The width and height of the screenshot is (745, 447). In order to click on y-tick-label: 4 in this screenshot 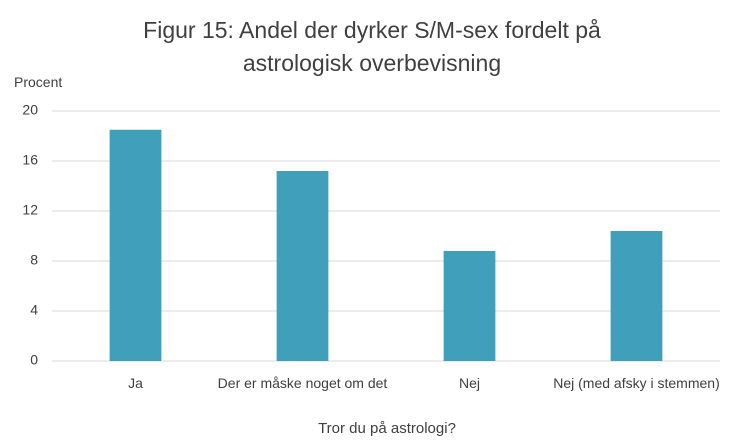, I will do `click(34, 310)`.